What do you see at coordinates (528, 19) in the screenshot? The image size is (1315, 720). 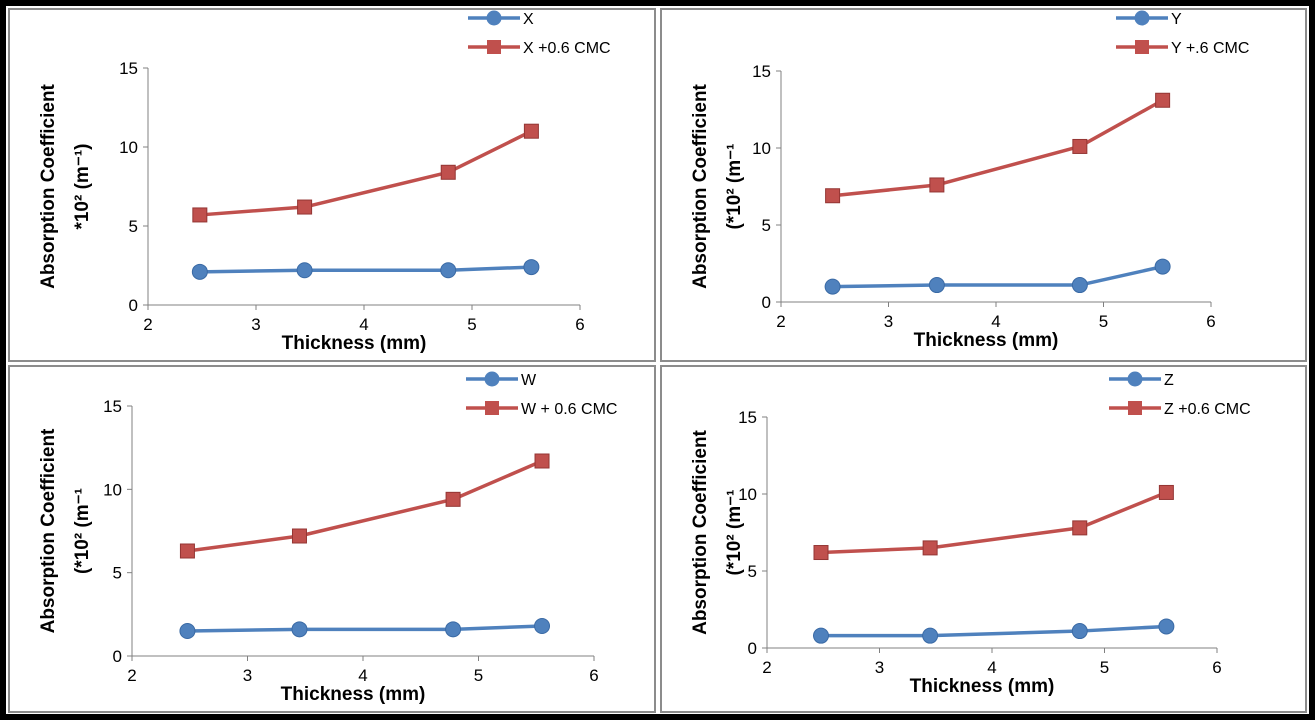 I see `legend-label-1: X` at bounding box center [528, 19].